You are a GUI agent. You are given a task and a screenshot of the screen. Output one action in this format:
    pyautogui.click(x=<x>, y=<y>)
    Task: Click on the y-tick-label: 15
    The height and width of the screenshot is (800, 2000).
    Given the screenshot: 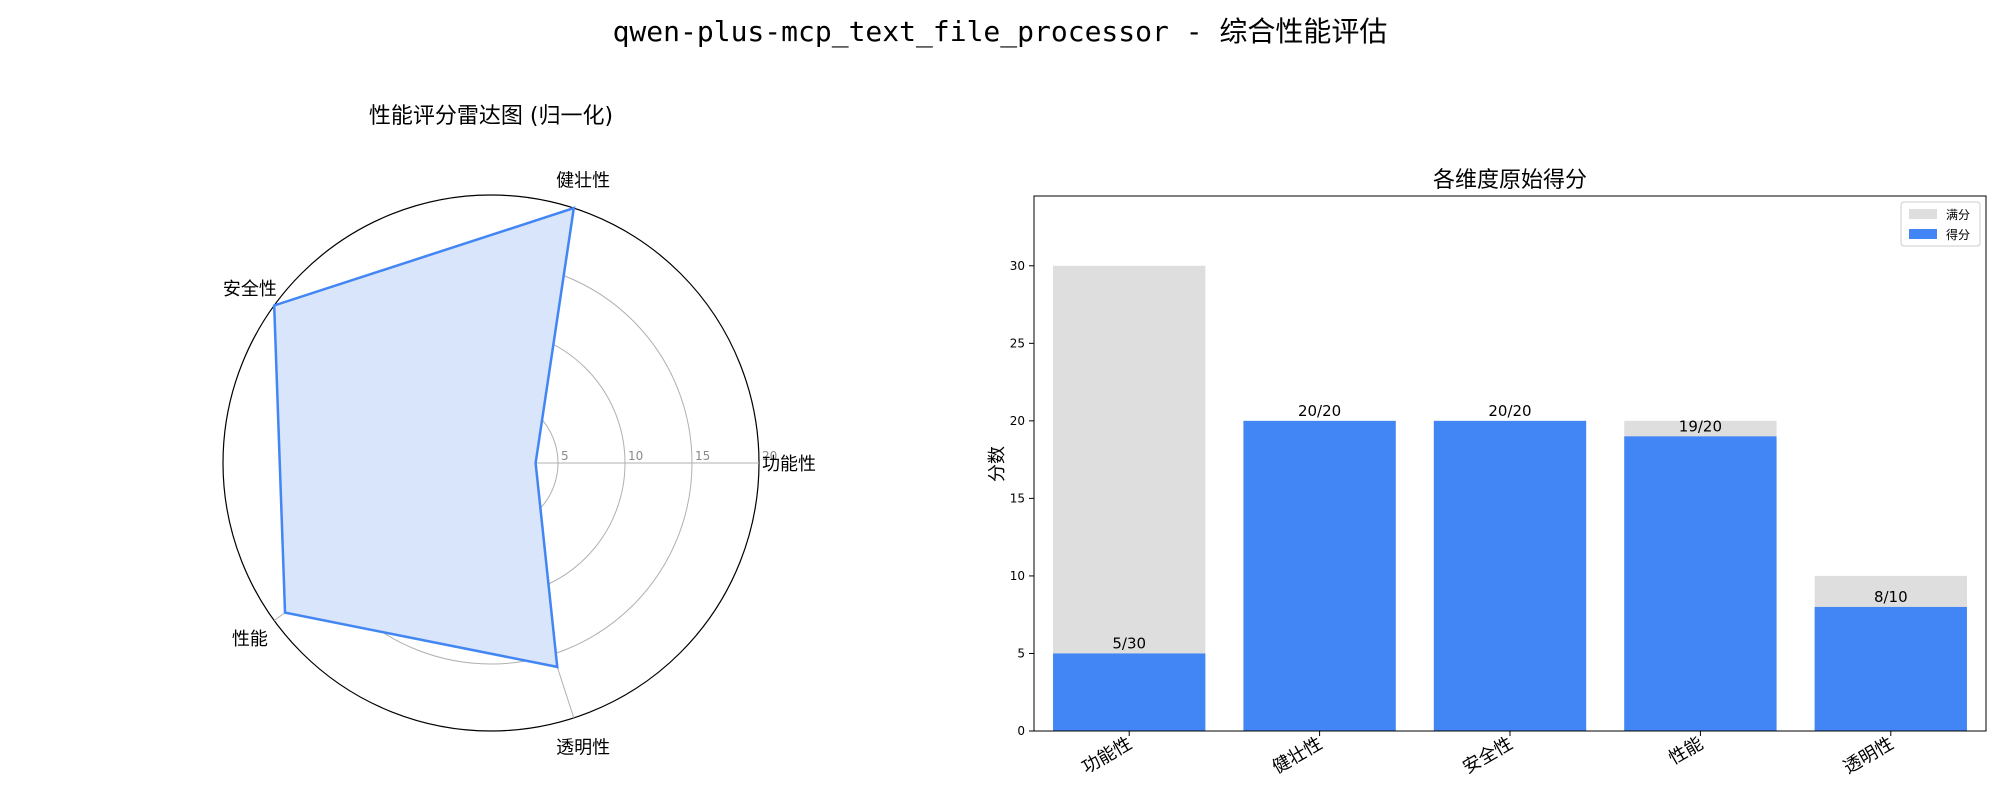 What is the action you would take?
    pyautogui.click(x=1017, y=498)
    